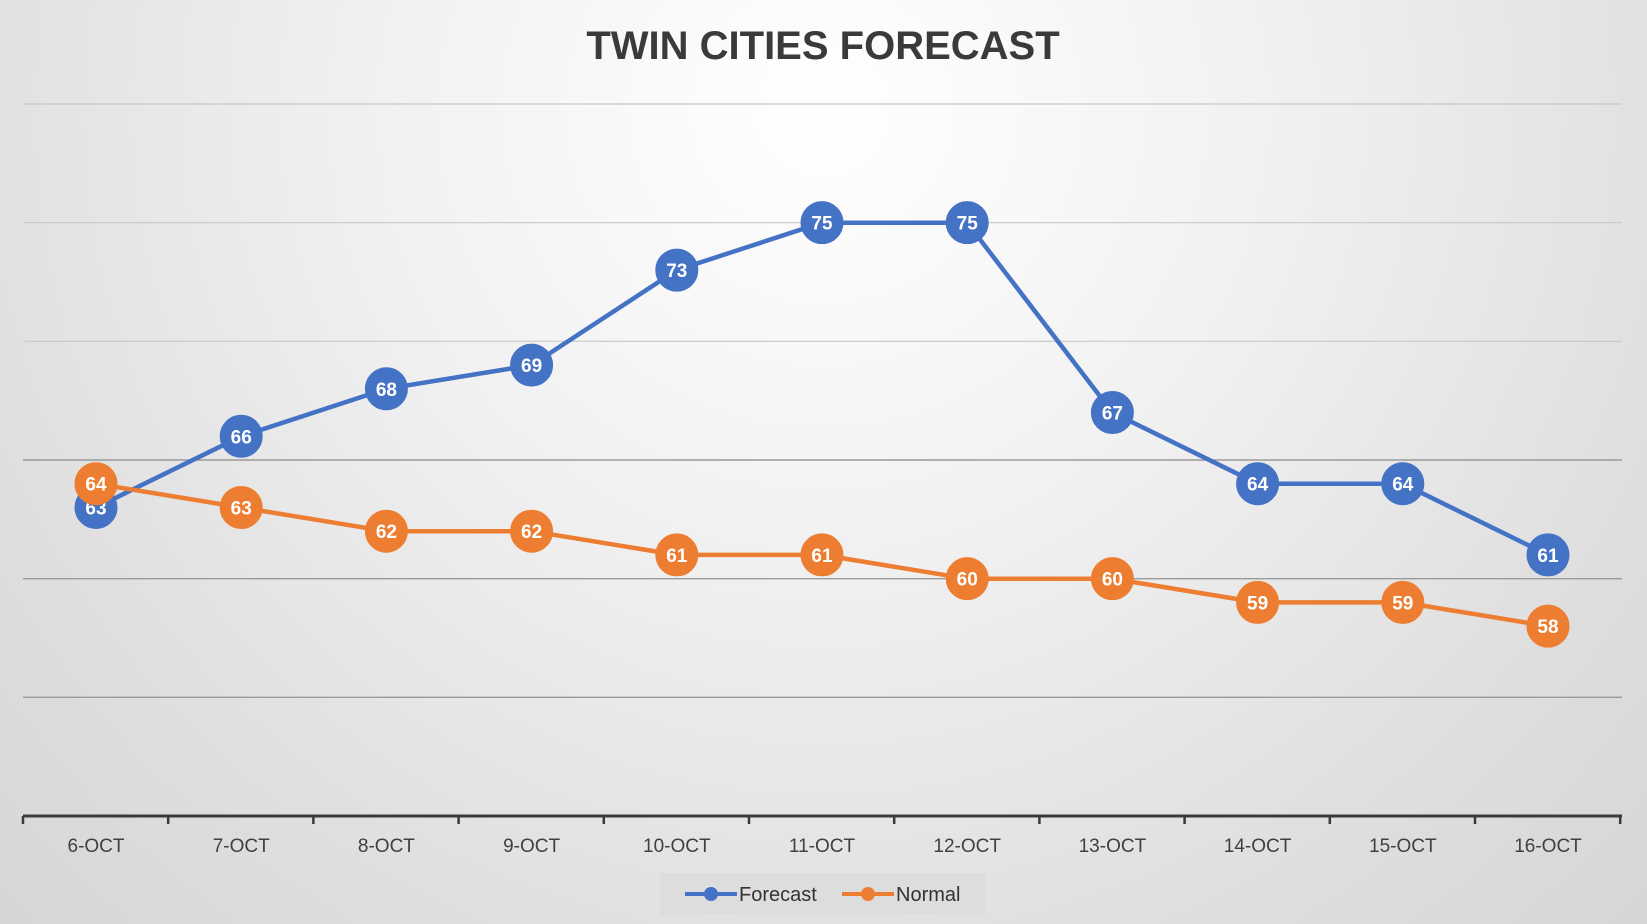 This screenshot has height=924, width=1647. Describe the element at coordinates (868, 894) in the screenshot. I see `legend-marker-normal` at that location.